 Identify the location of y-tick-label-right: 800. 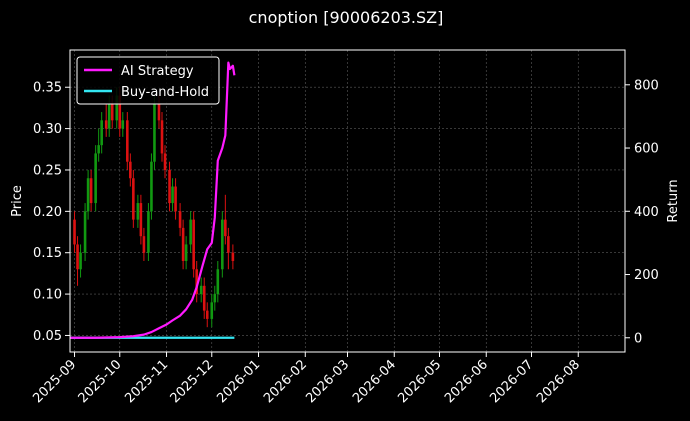
(646, 85).